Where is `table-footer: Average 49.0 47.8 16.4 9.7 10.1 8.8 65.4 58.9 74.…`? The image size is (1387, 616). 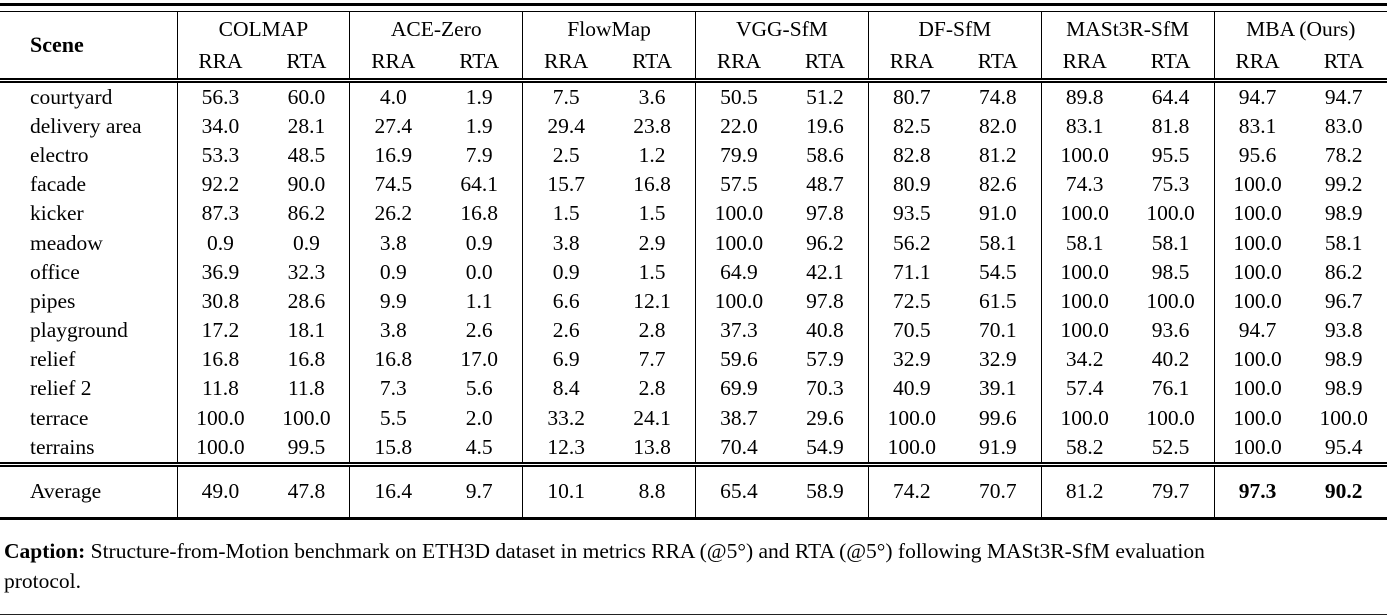 table-footer: Average 49.0 47.8 16.4 9.7 10.1 8.8 65.4 58.9 74.… is located at coordinates (693, 491).